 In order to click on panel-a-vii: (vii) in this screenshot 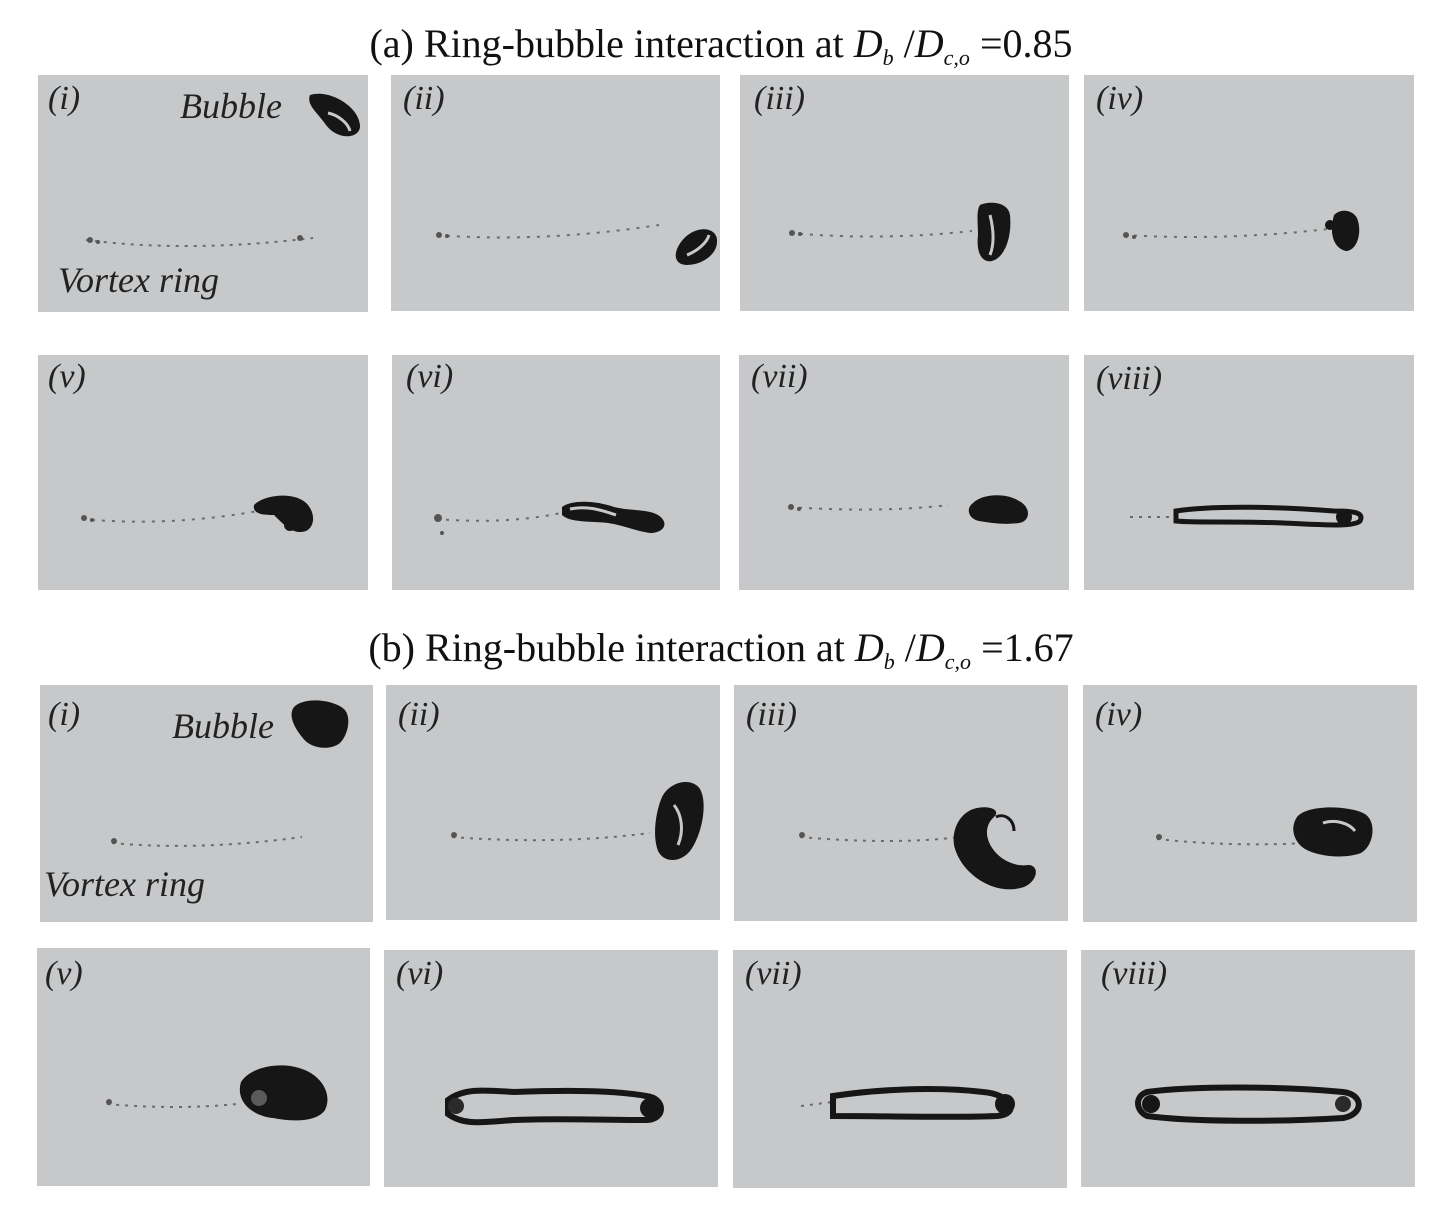, I will do `click(904, 472)`.